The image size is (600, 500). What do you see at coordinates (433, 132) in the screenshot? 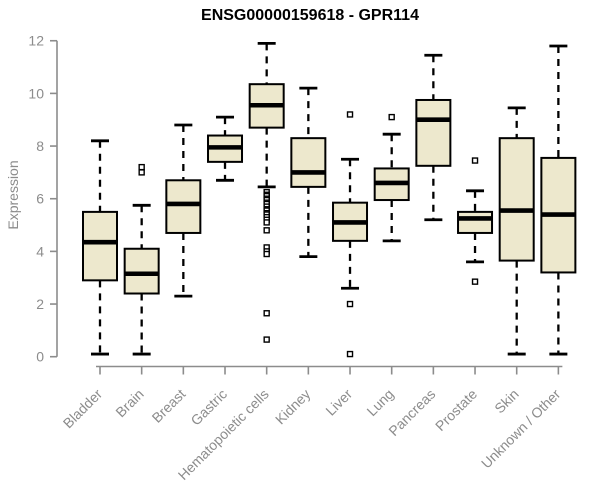
I see `iqr-box-pancreas` at bounding box center [433, 132].